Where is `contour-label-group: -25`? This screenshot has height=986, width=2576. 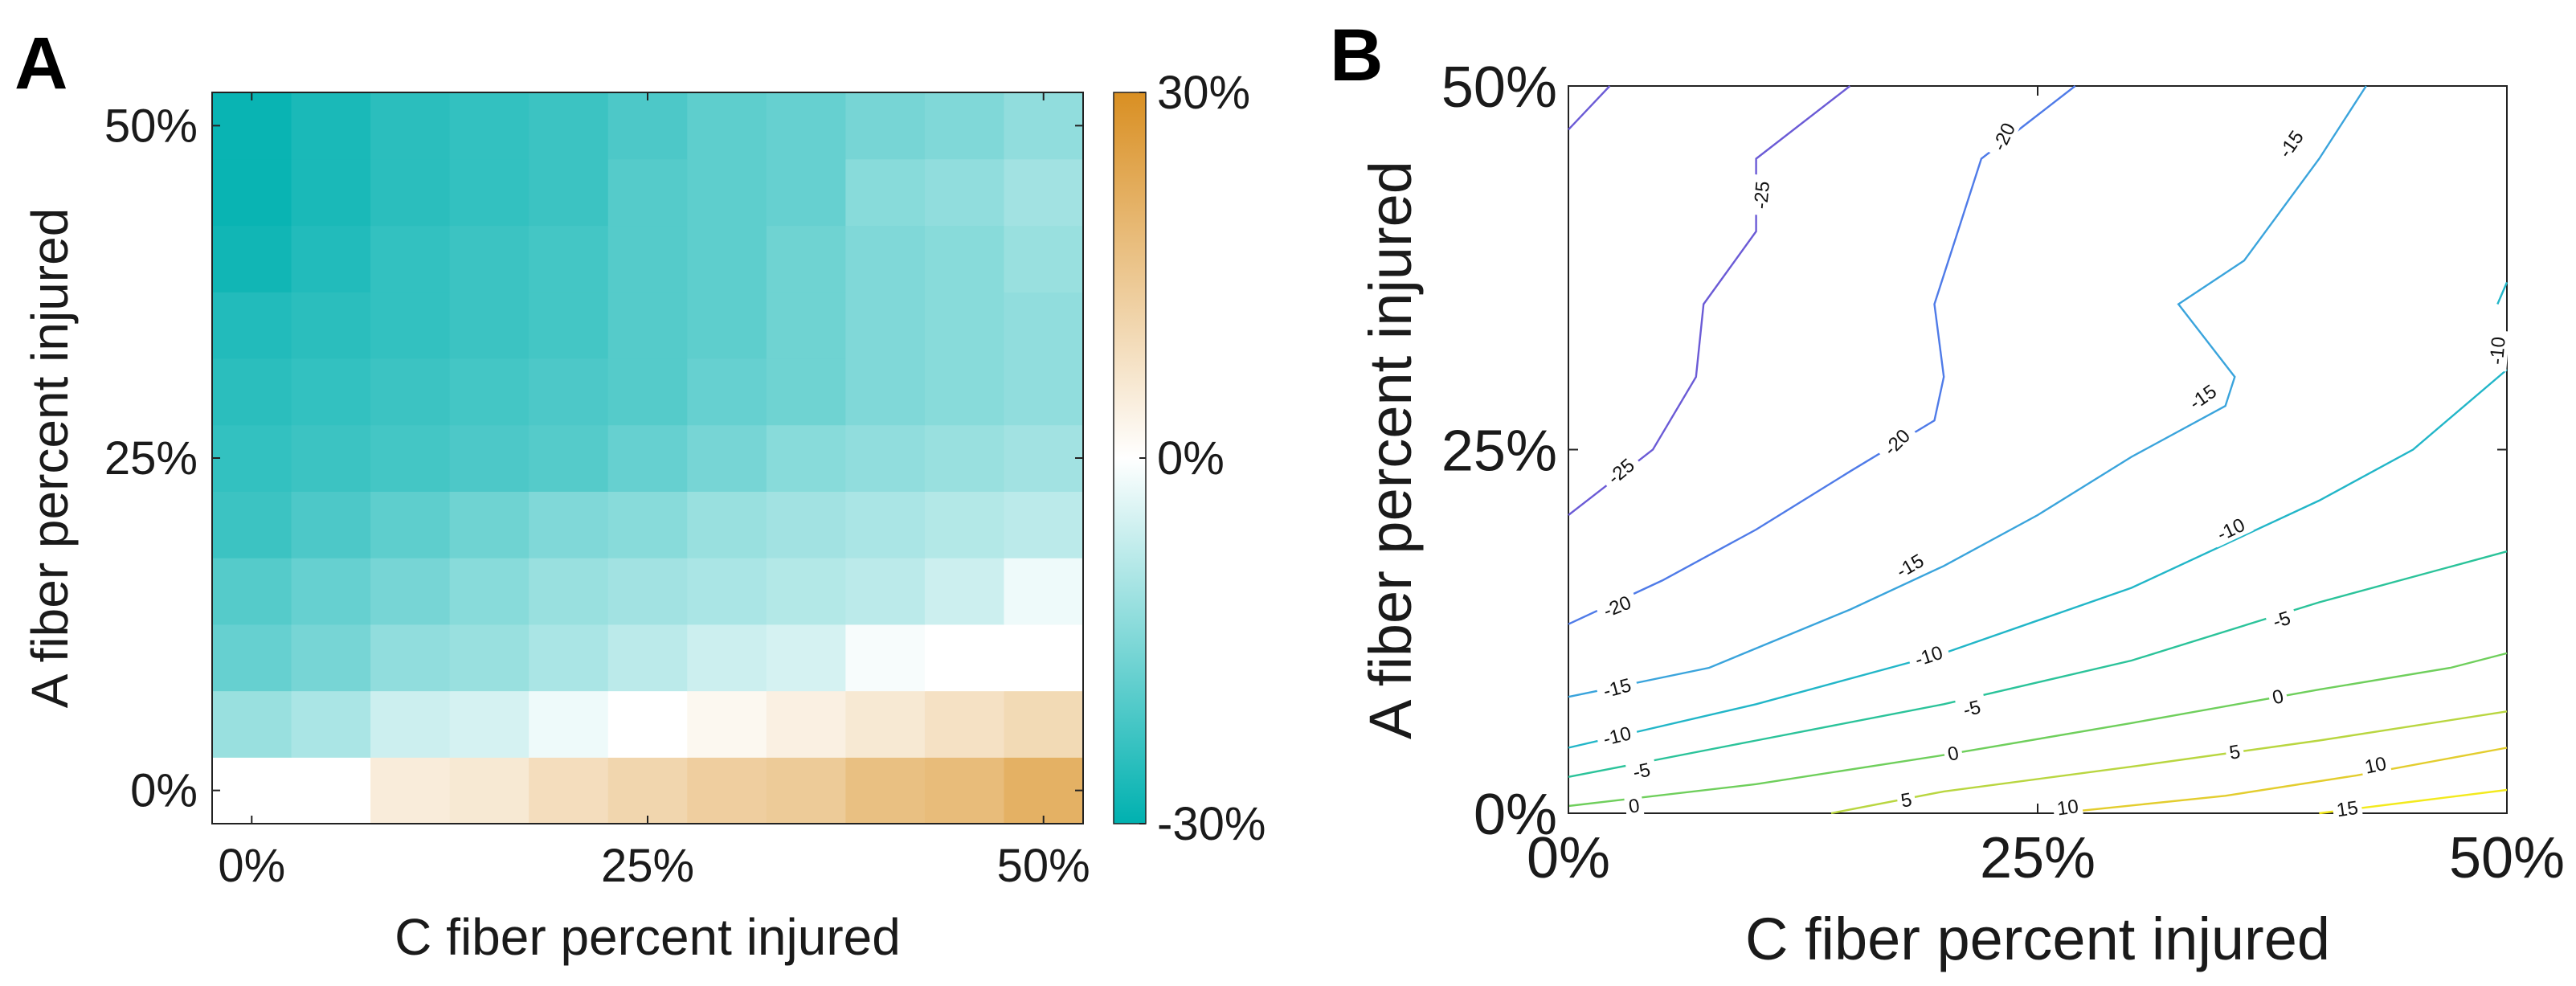 contour-label-group: -25 is located at coordinates (1761, 195).